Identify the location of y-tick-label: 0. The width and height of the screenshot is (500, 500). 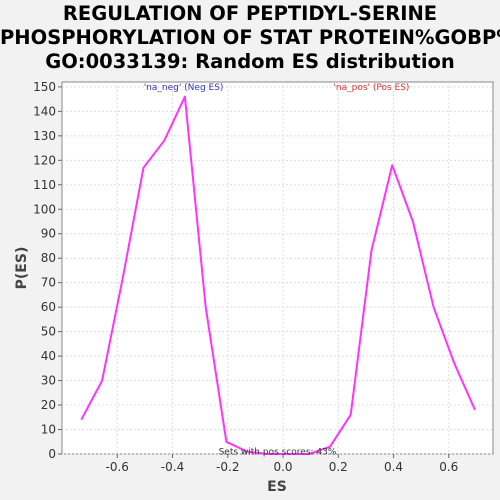
(52, 454).